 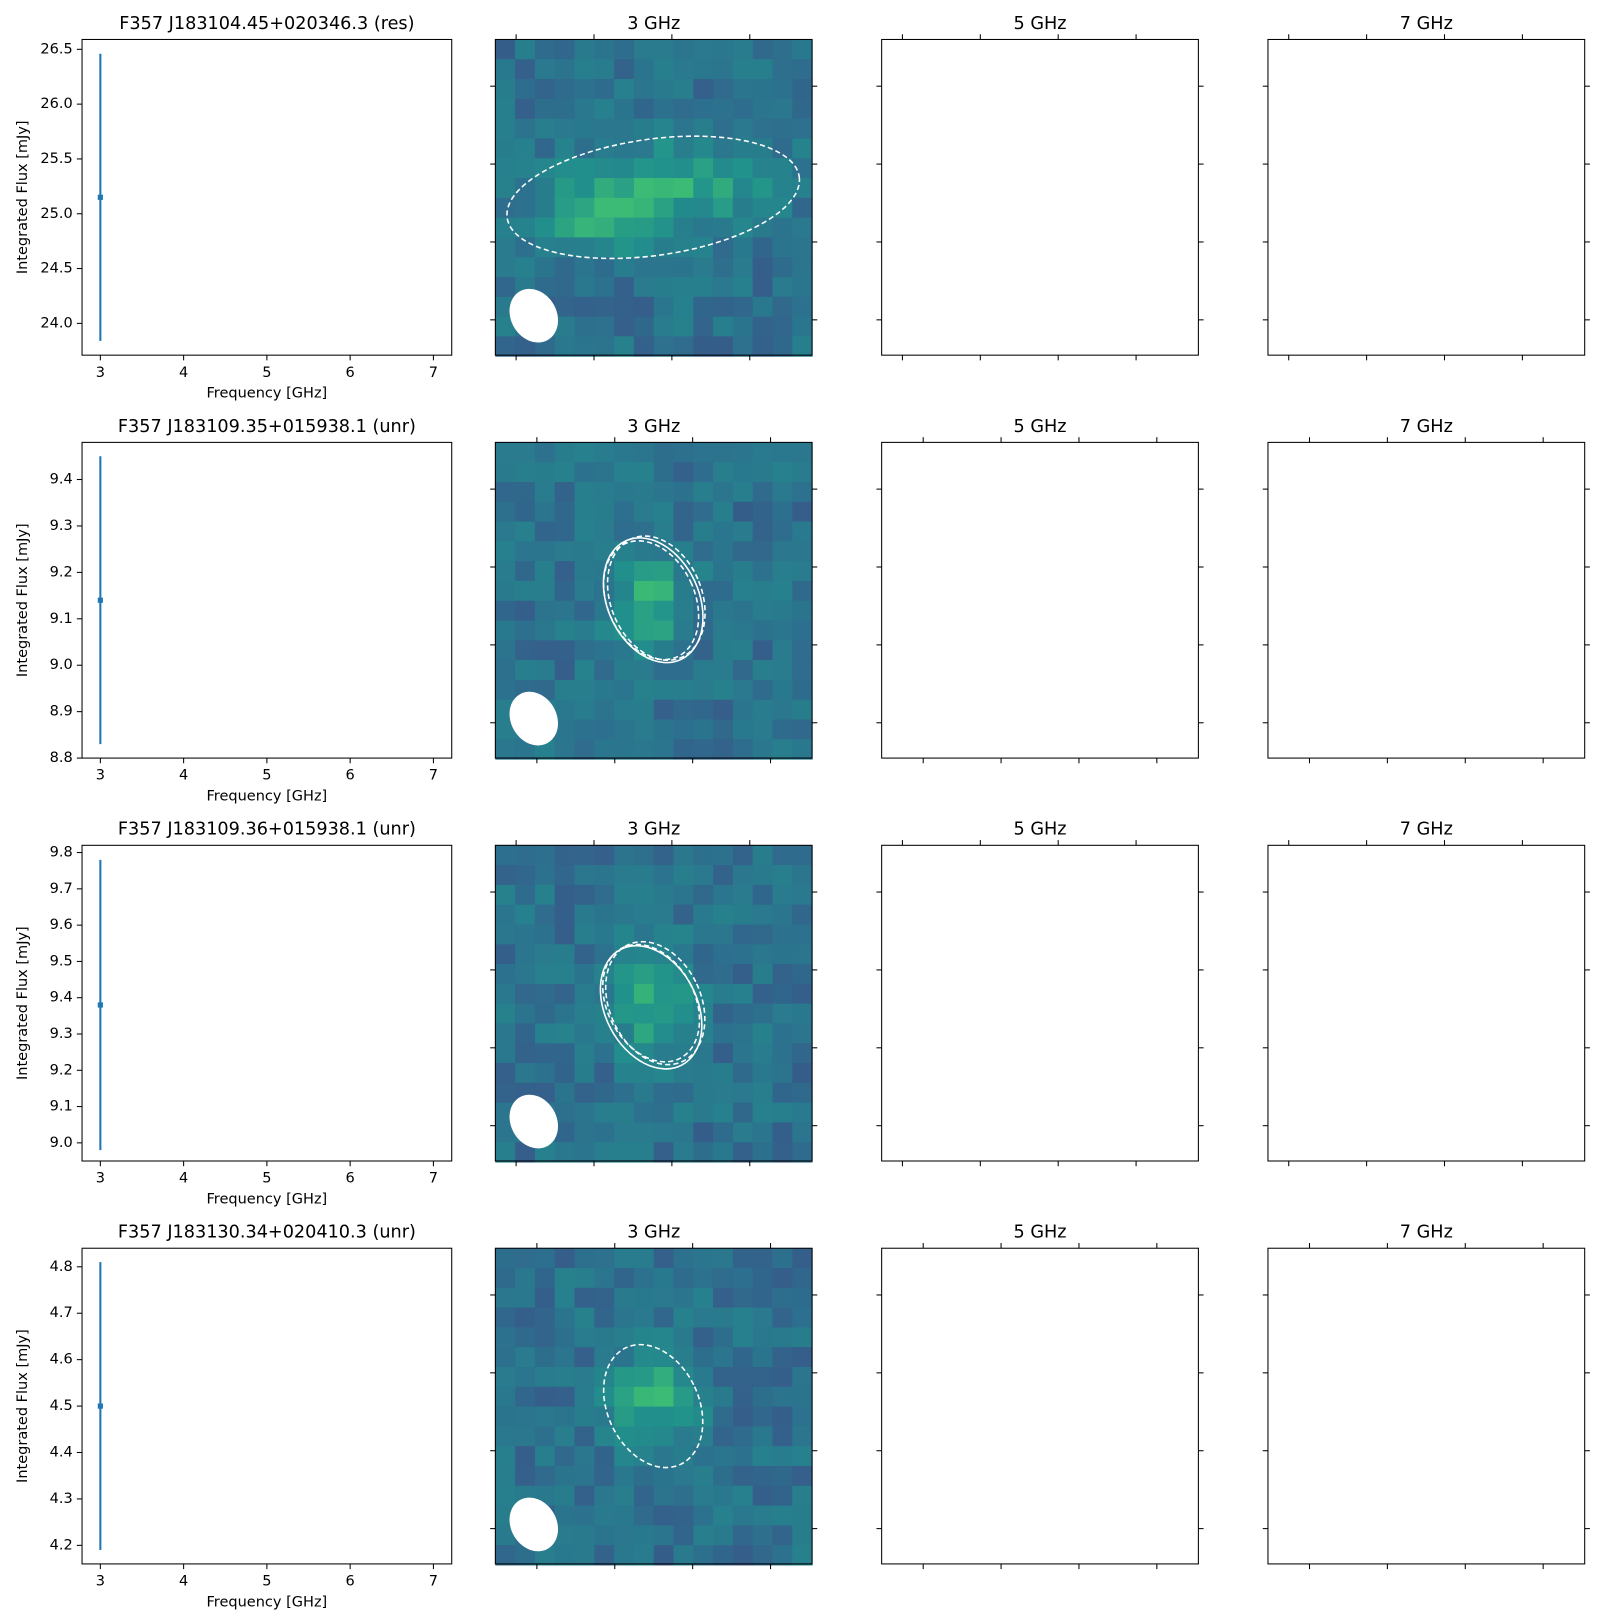 What do you see at coordinates (266, 776) in the screenshot?
I see `x-tick-label: 5` at bounding box center [266, 776].